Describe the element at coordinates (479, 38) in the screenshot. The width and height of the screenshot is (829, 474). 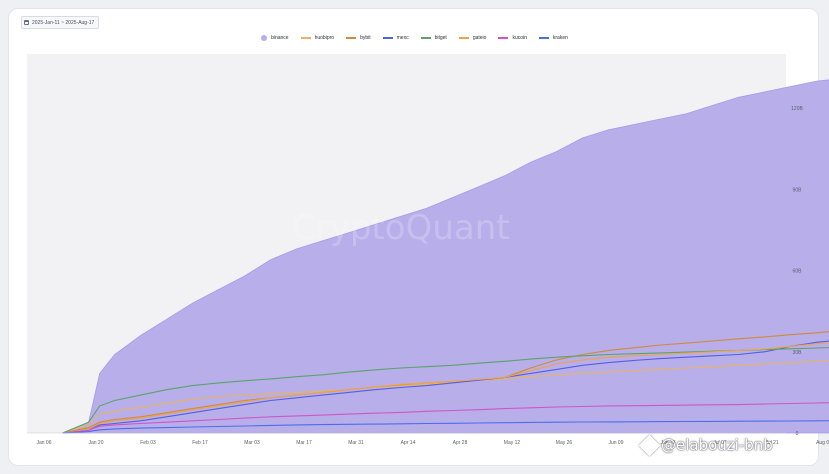
I see `legend-label: gateio` at that location.